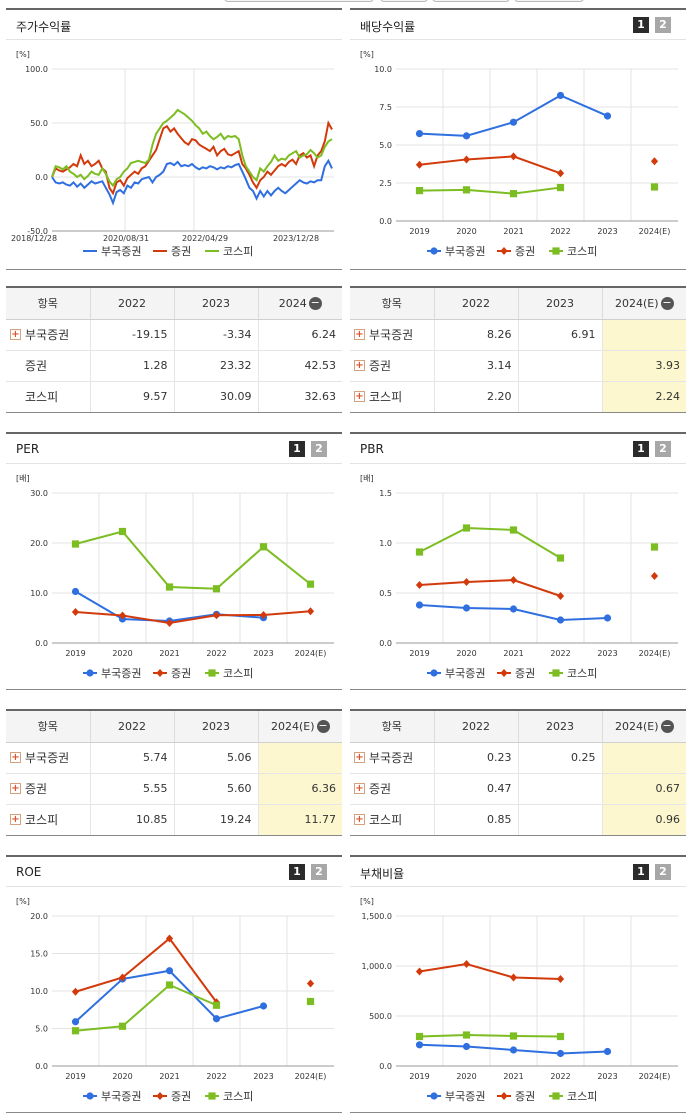 The image size is (691, 1115). I want to click on panel-title: PER, so click(28, 449).